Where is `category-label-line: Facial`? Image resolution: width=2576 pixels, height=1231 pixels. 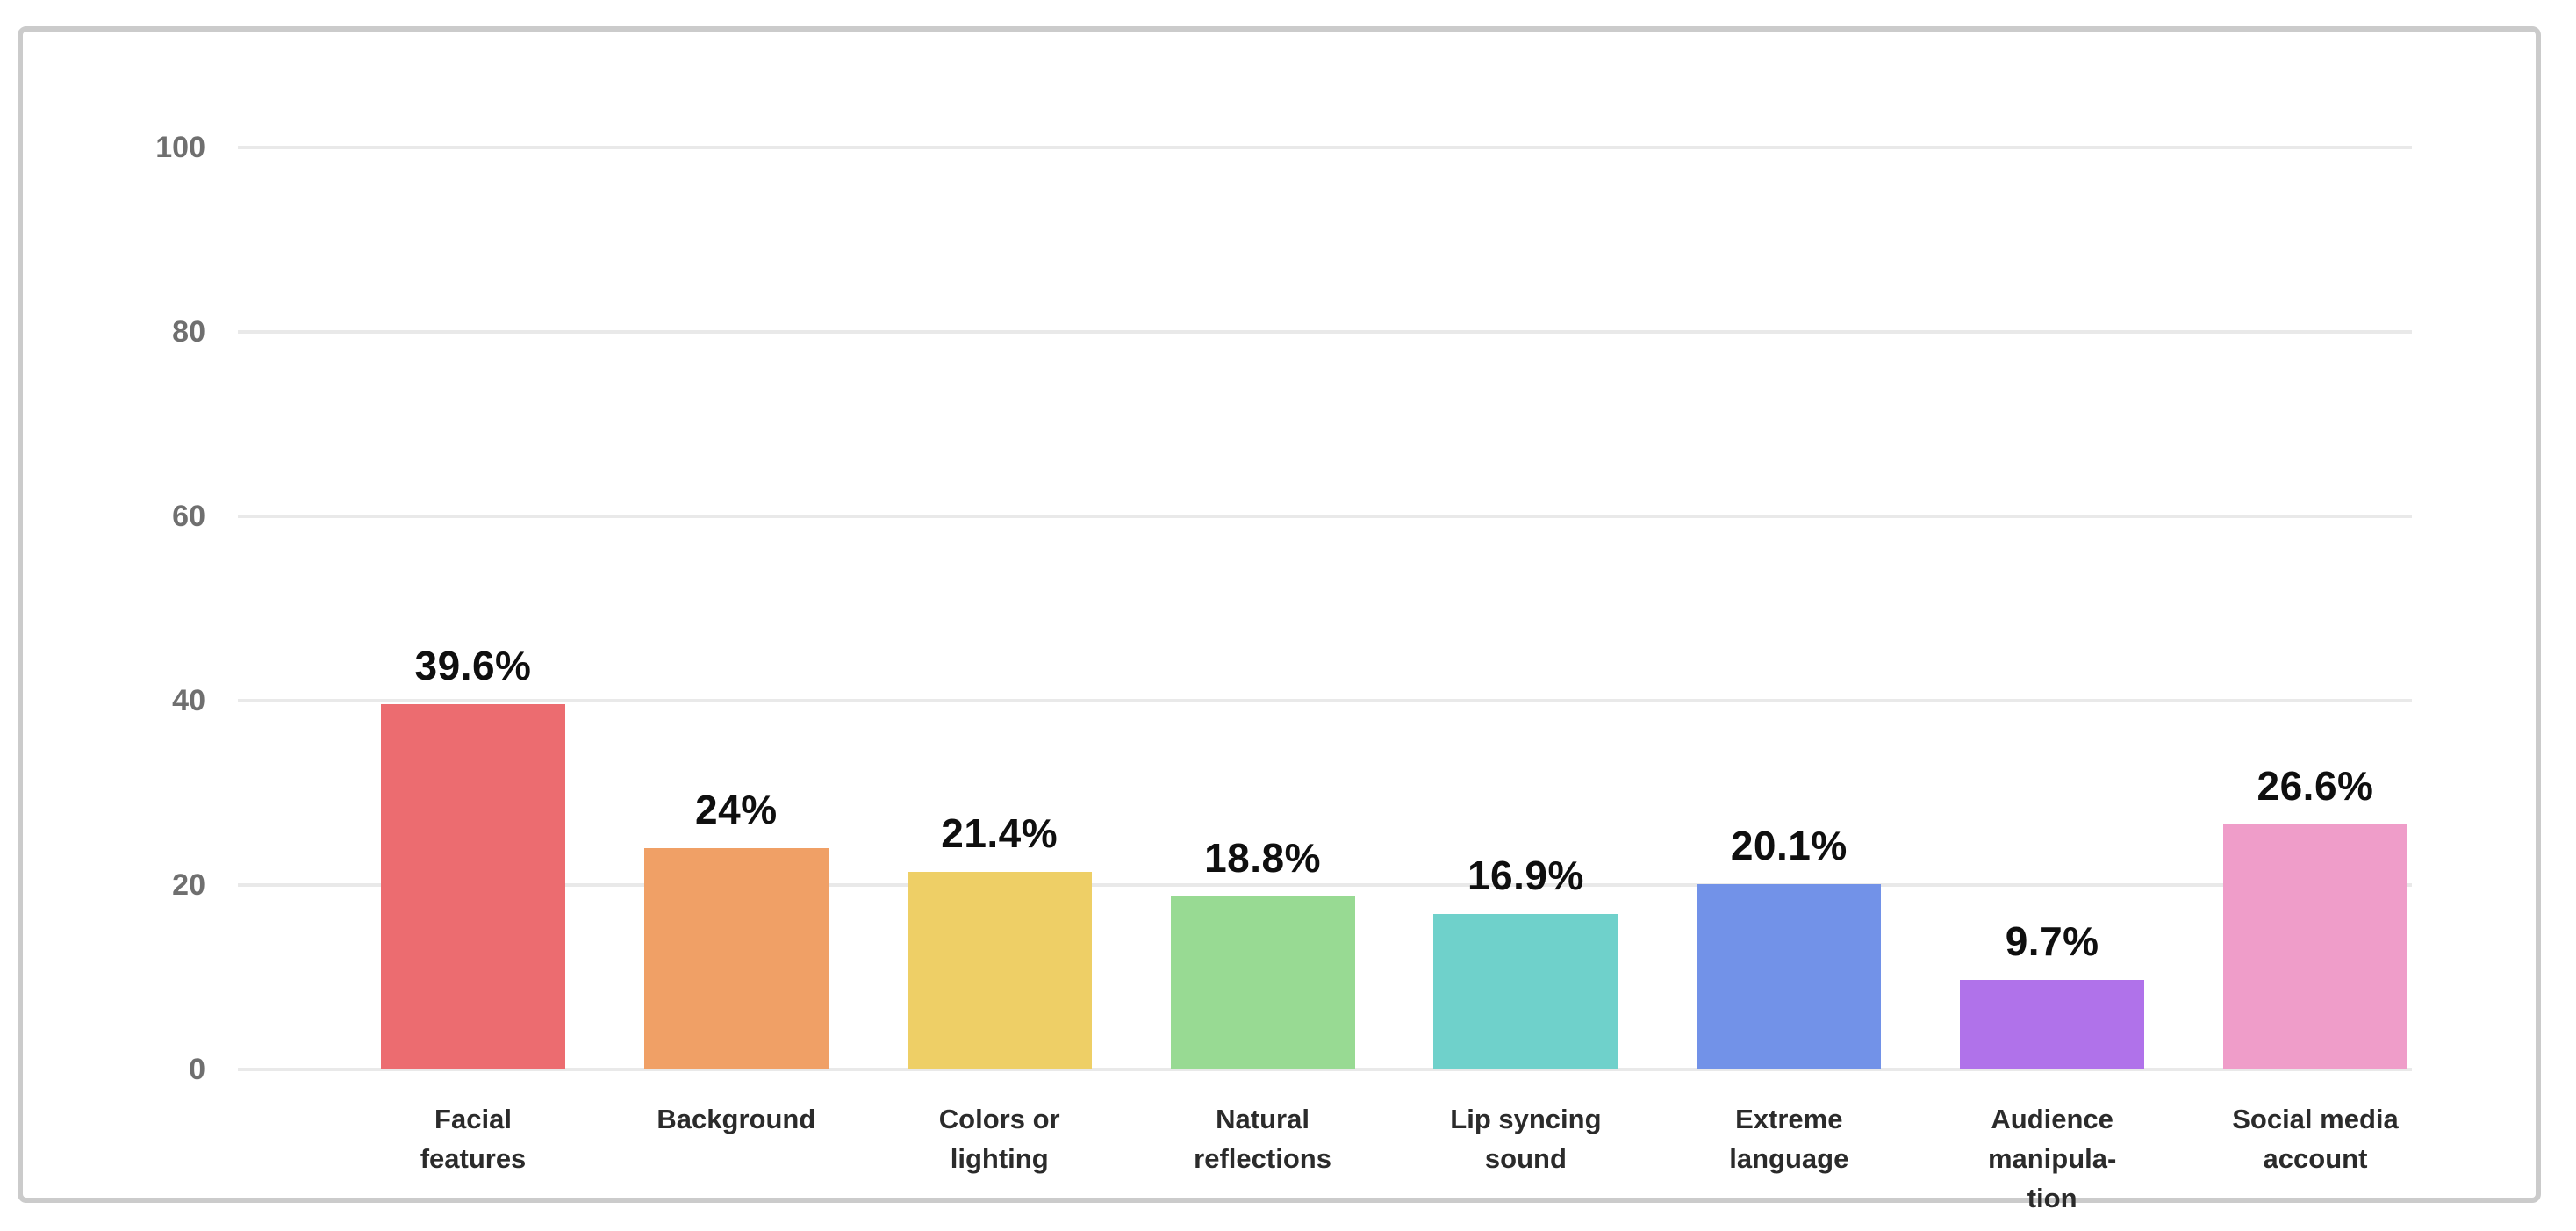 category-label-line: Facial is located at coordinates (473, 1119).